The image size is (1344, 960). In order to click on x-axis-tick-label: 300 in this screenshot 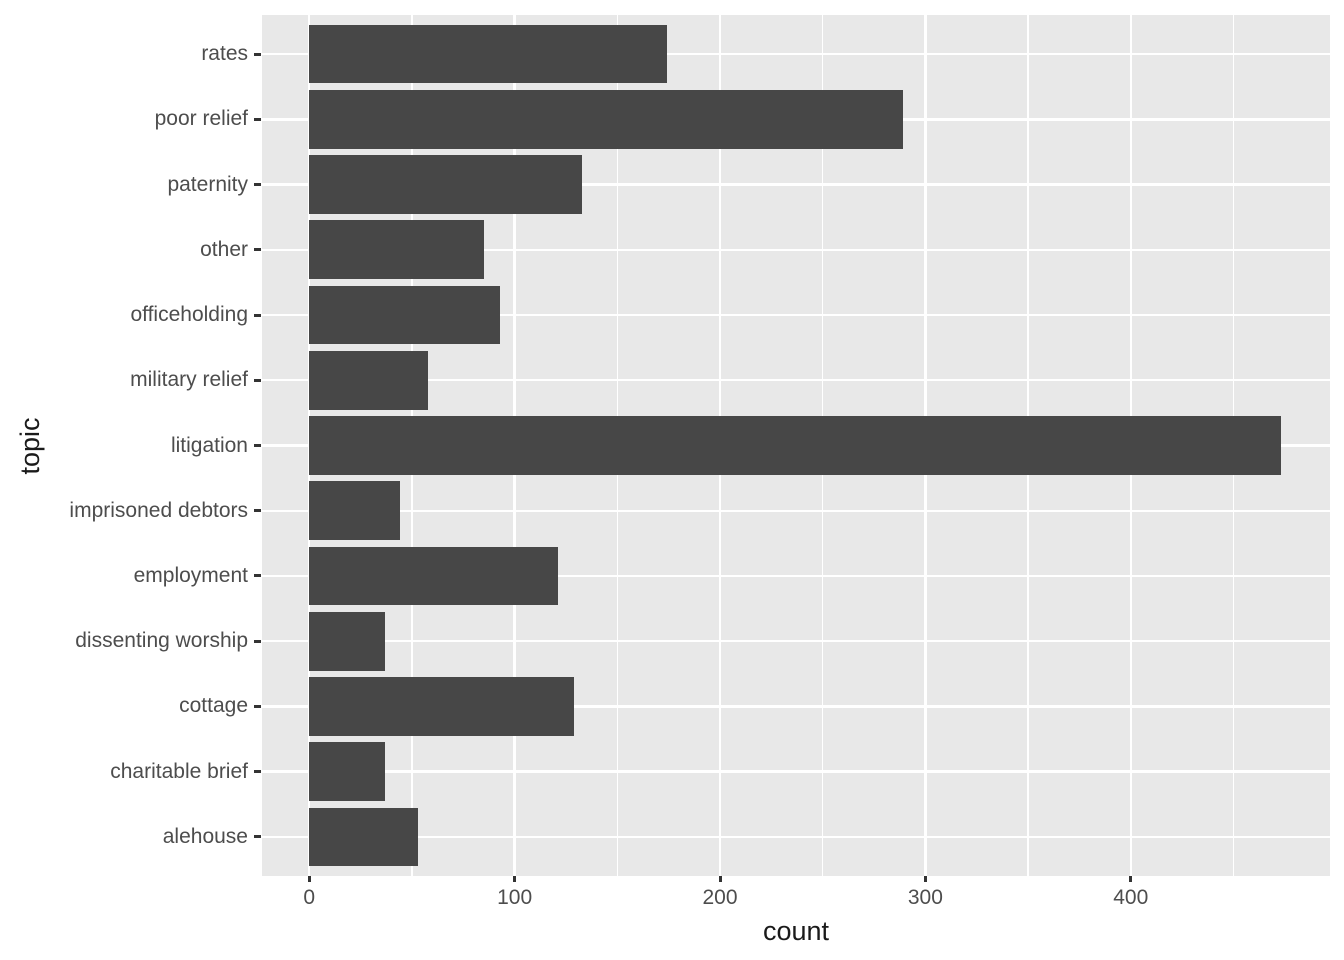, I will do `click(925, 897)`.